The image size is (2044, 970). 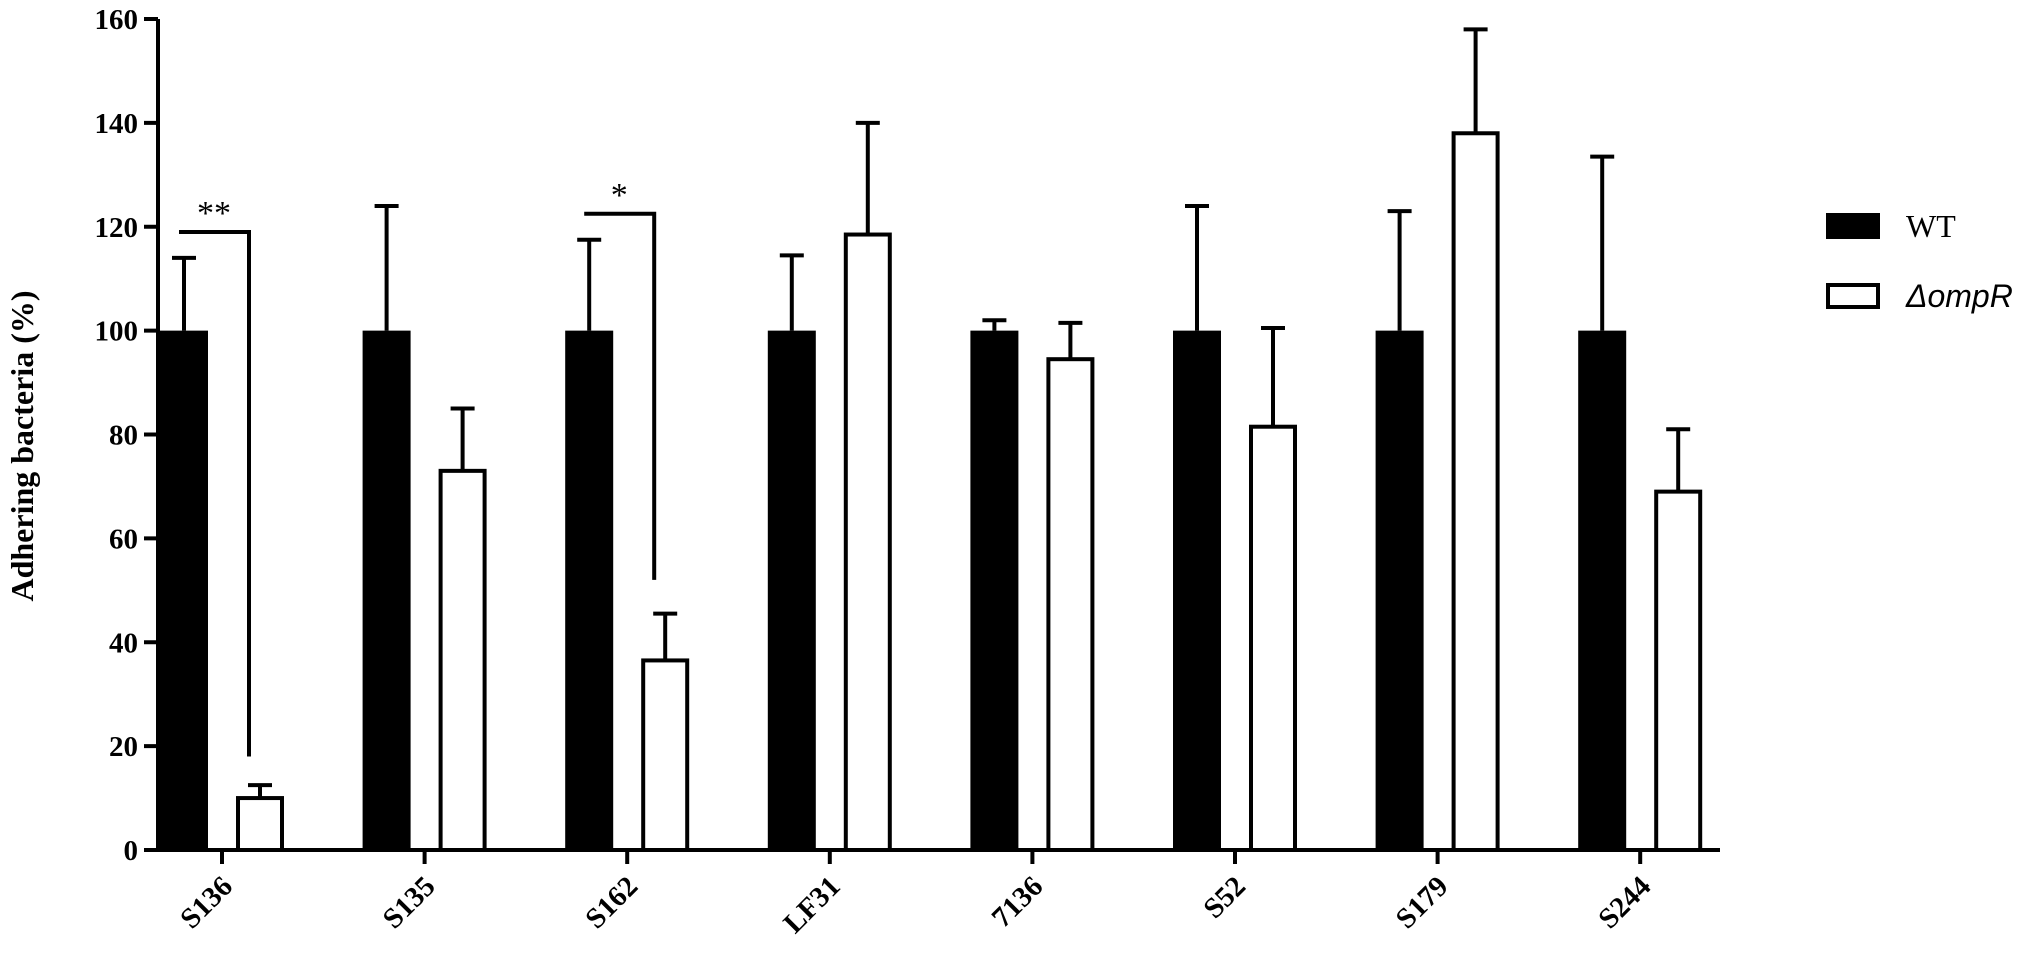 What do you see at coordinates (611, 902) in the screenshot?
I see `x-tick-label: S162` at bounding box center [611, 902].